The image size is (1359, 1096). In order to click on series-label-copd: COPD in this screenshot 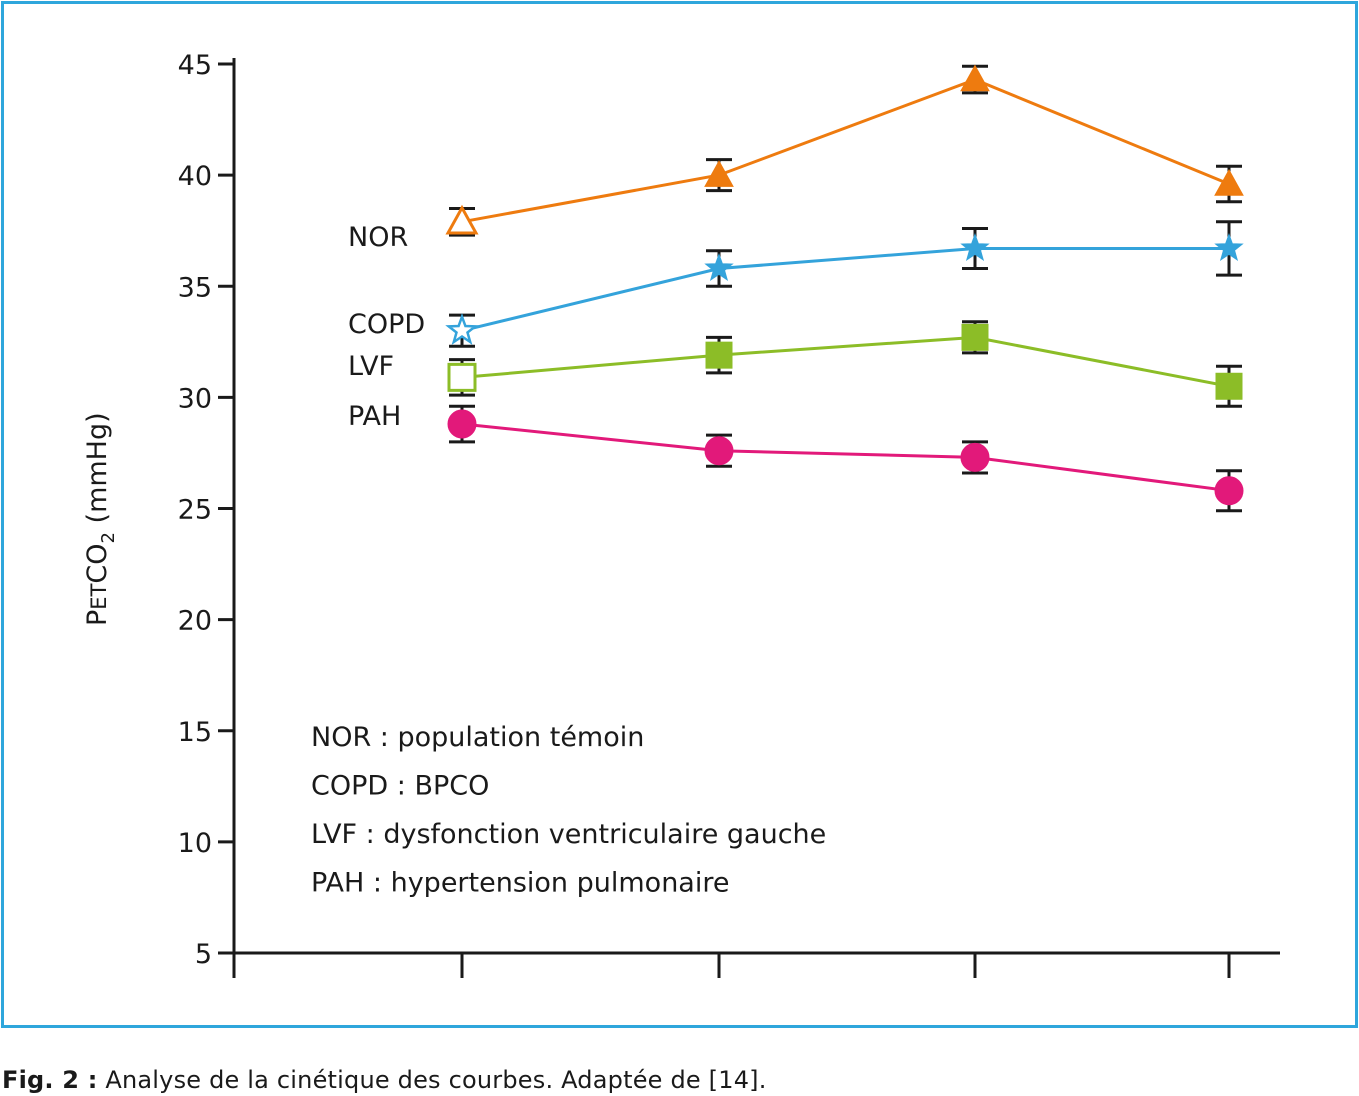, I will do `click(386, 324)`.